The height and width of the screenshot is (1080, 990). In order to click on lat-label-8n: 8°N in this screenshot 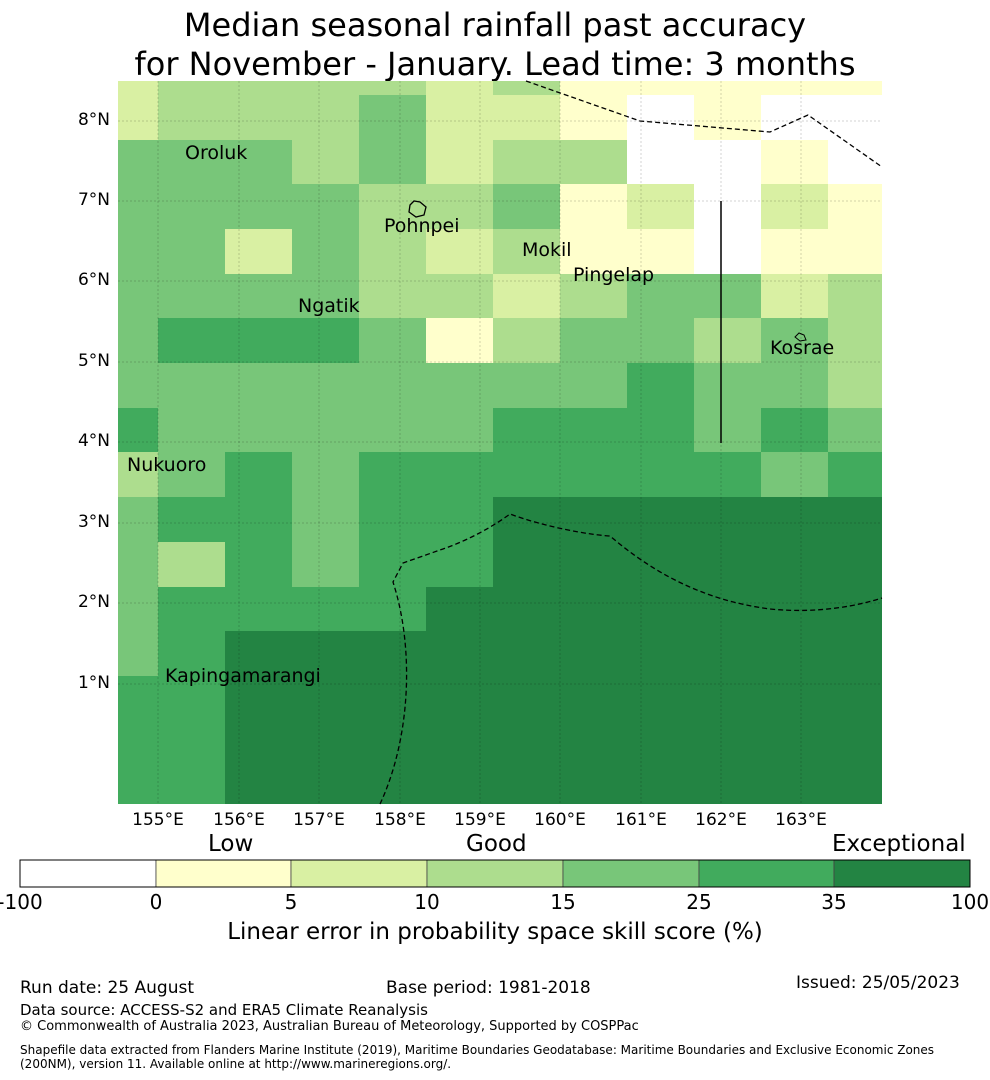, I will do `click(93, 120)`.